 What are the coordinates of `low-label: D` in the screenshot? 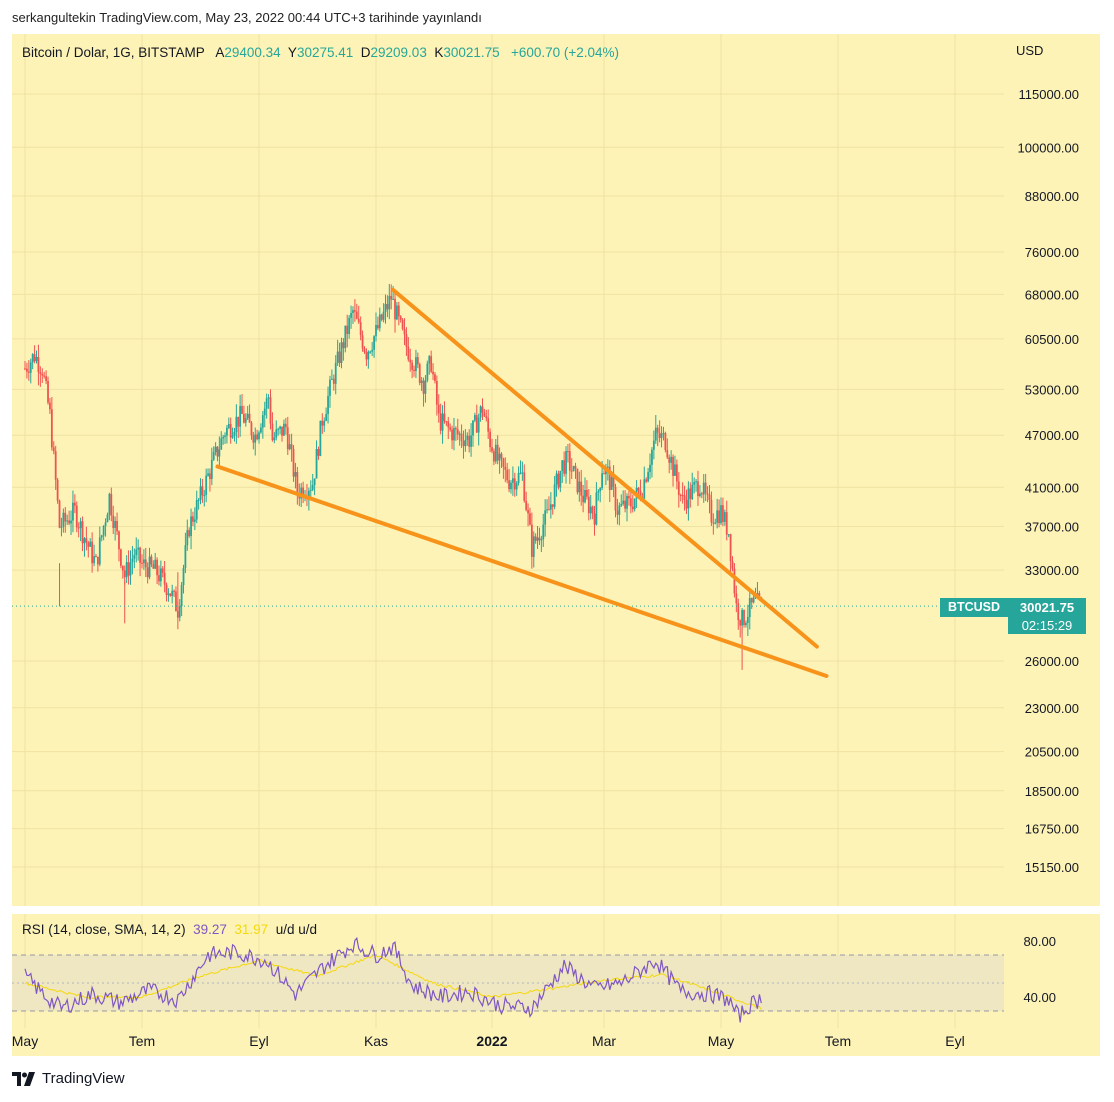 It's located at (365, 52).